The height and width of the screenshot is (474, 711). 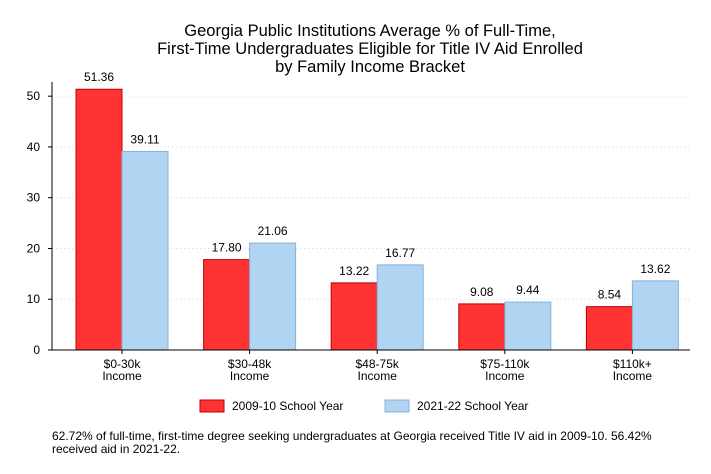 What do you see at coordinates (273, 231) in the screenshot?
I see `data-label: 21.06` at bounding box center [273, 231].